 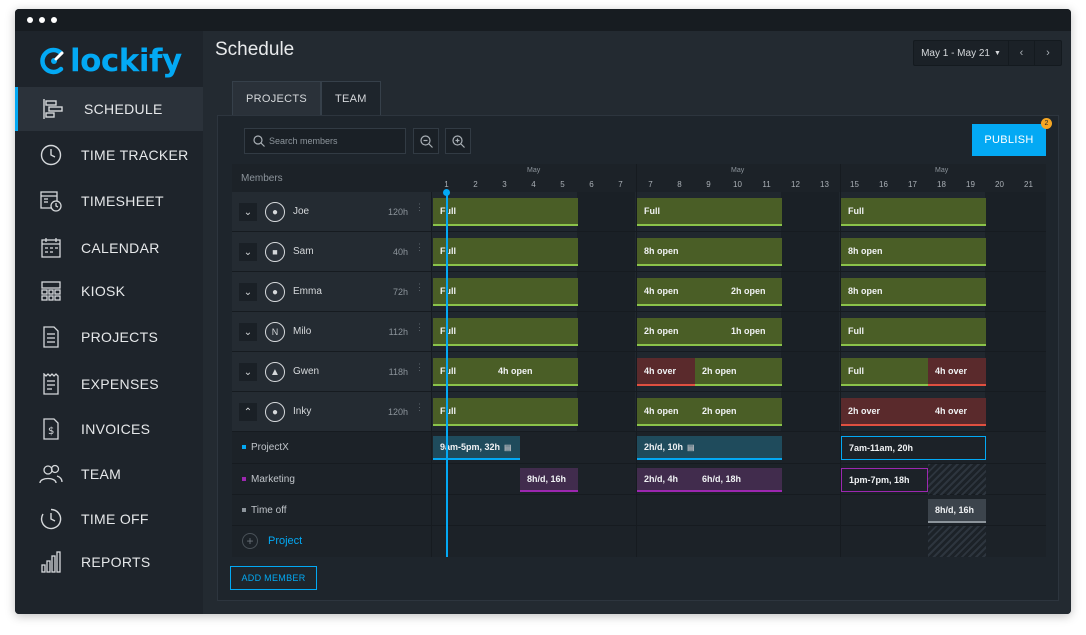 I want to click on reports-icon, so click(x=51, y=562).